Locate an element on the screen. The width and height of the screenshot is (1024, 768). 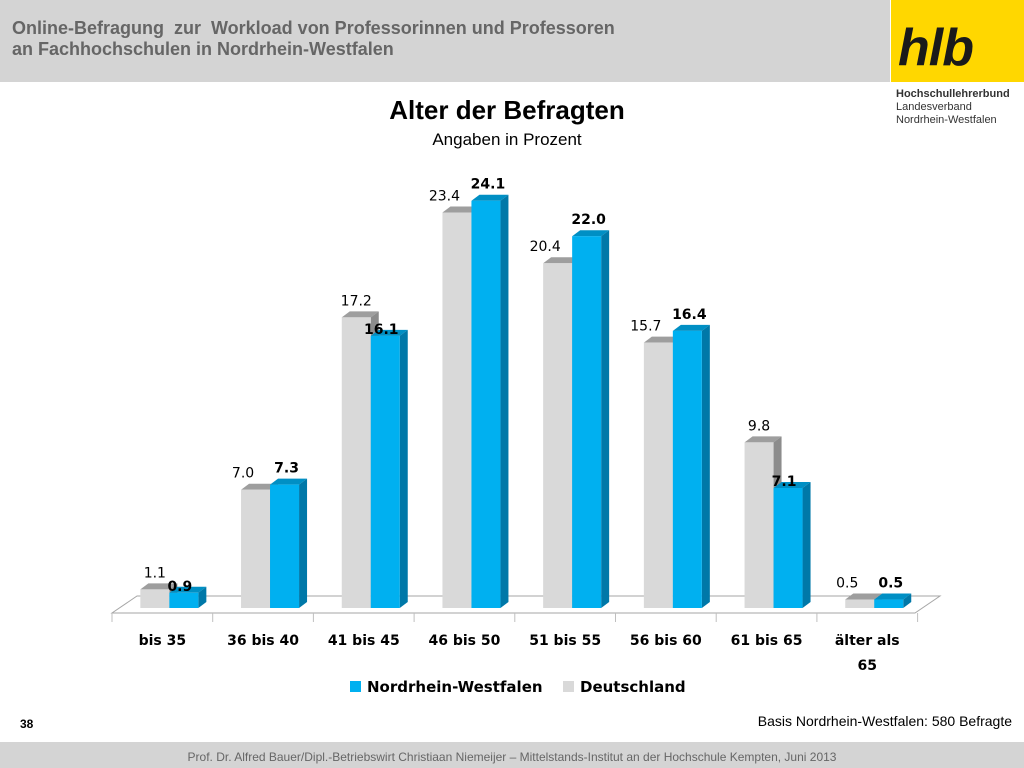
data-label-nrw: 16.4 is located at coordinates (689, 315).